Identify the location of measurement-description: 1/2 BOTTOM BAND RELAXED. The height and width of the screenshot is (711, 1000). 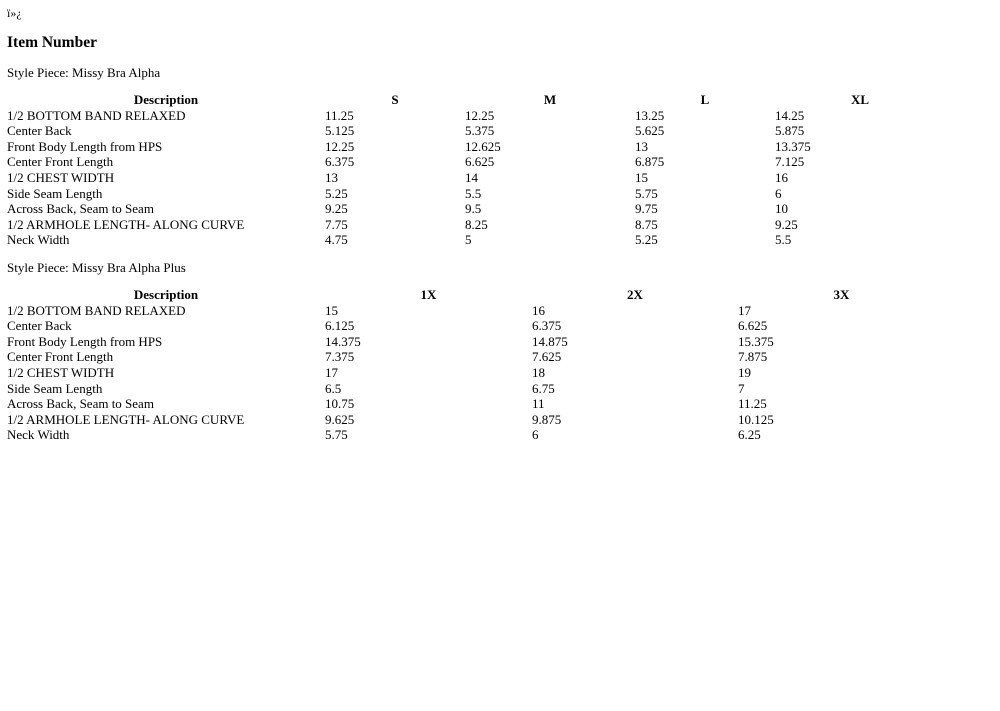
(96, 310).